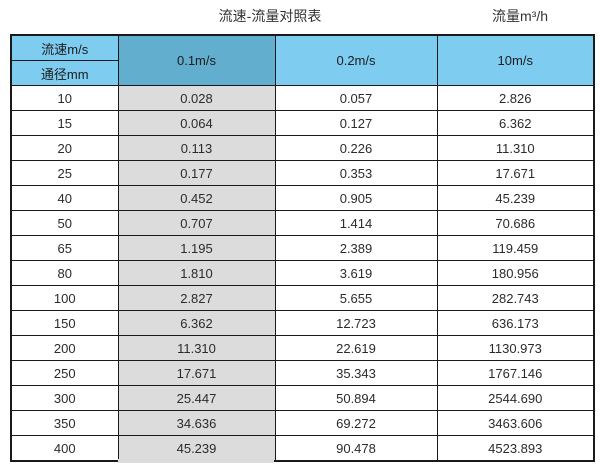 This screenshot has width=600, height=466. I want to click on flow-cell: 34.636, so click(196, 423).